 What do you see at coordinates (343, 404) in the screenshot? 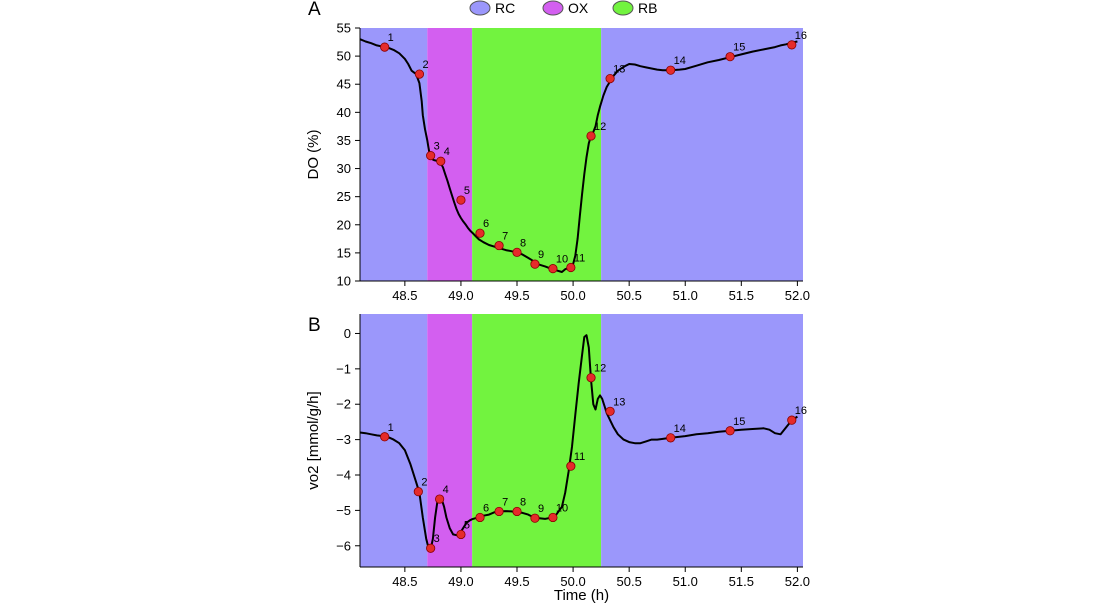
I see `panel-b-y-tick-label: −2` at bounding box center [343, 404].